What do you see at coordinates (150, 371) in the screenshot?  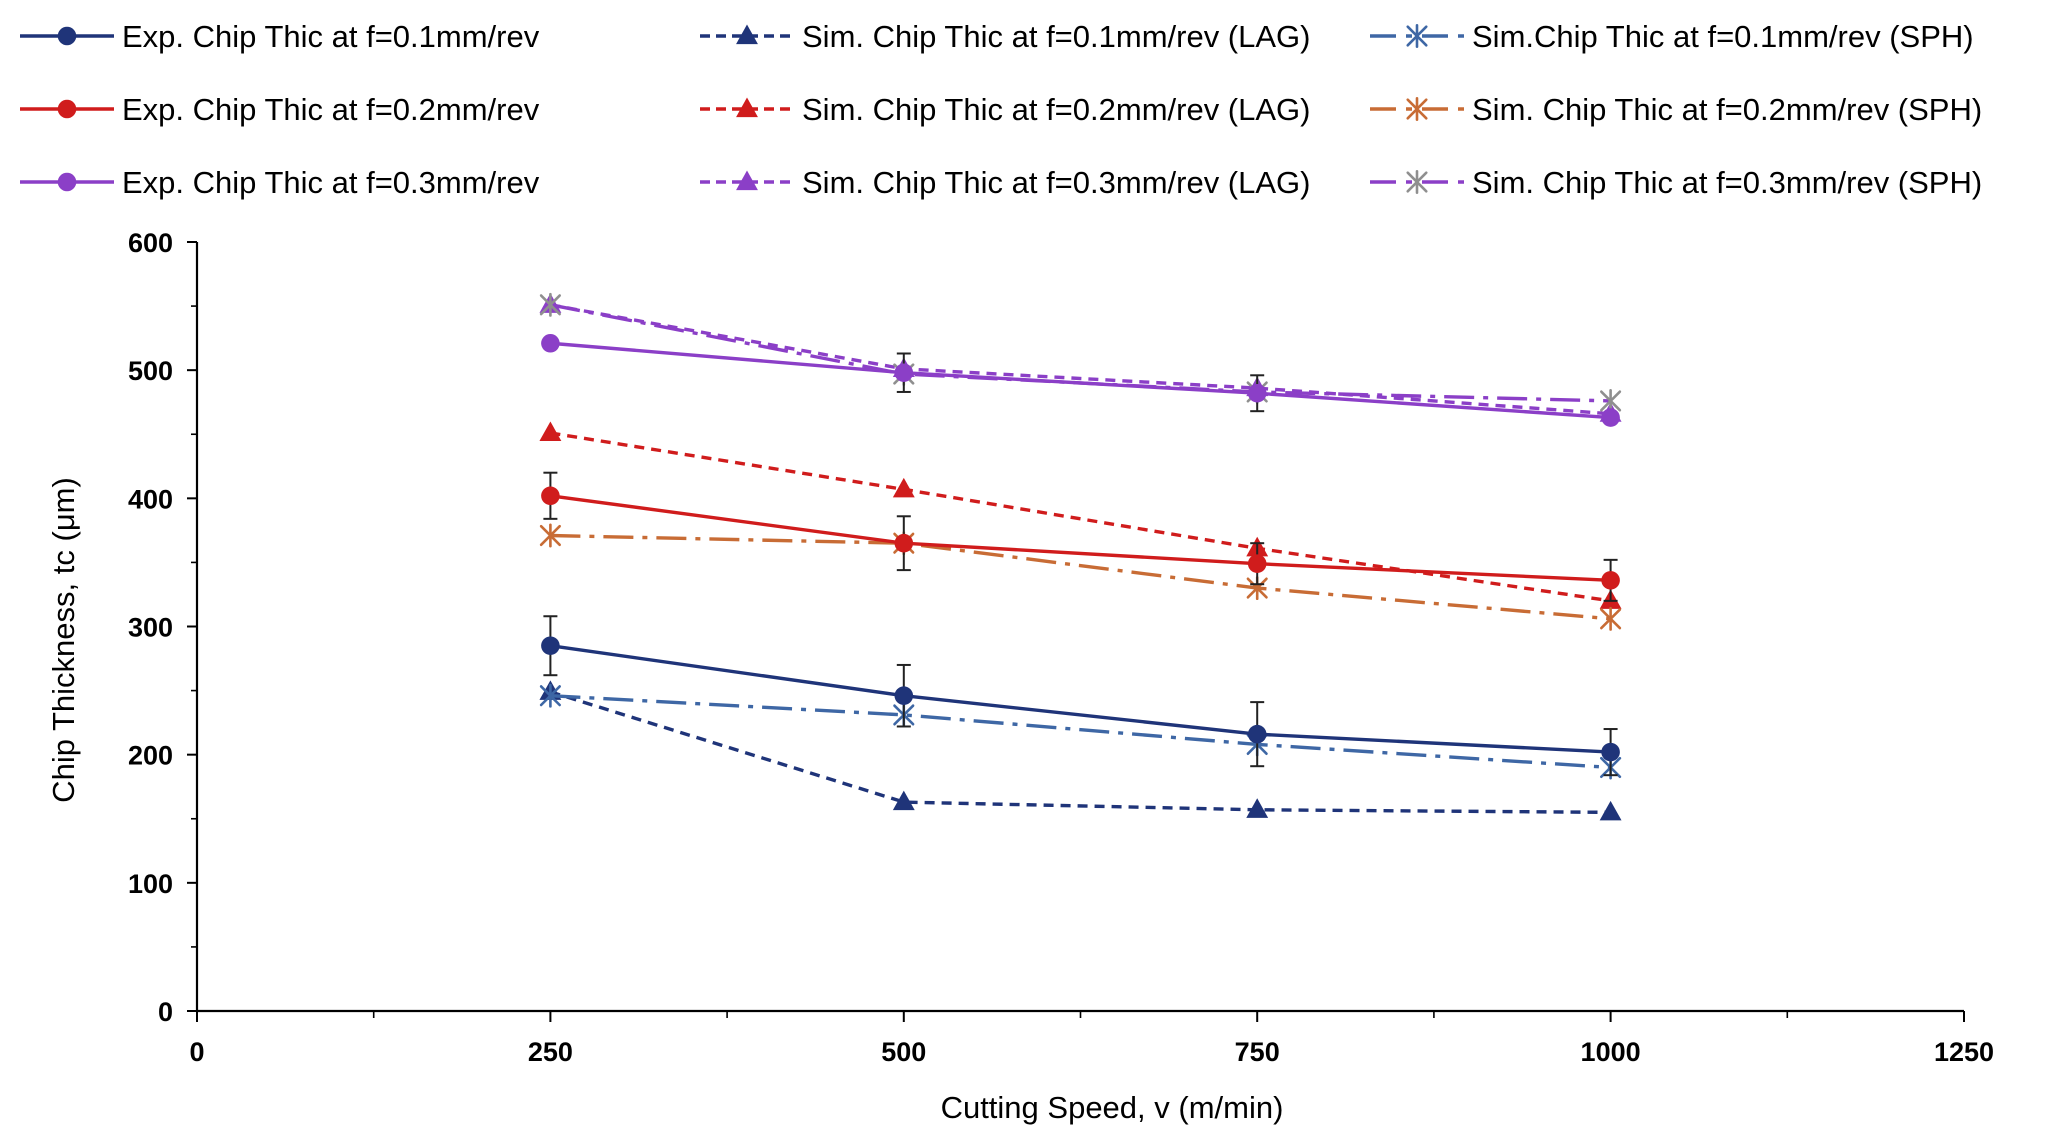 I see `y-tick-label: 500` at bounding box center [150, 371].